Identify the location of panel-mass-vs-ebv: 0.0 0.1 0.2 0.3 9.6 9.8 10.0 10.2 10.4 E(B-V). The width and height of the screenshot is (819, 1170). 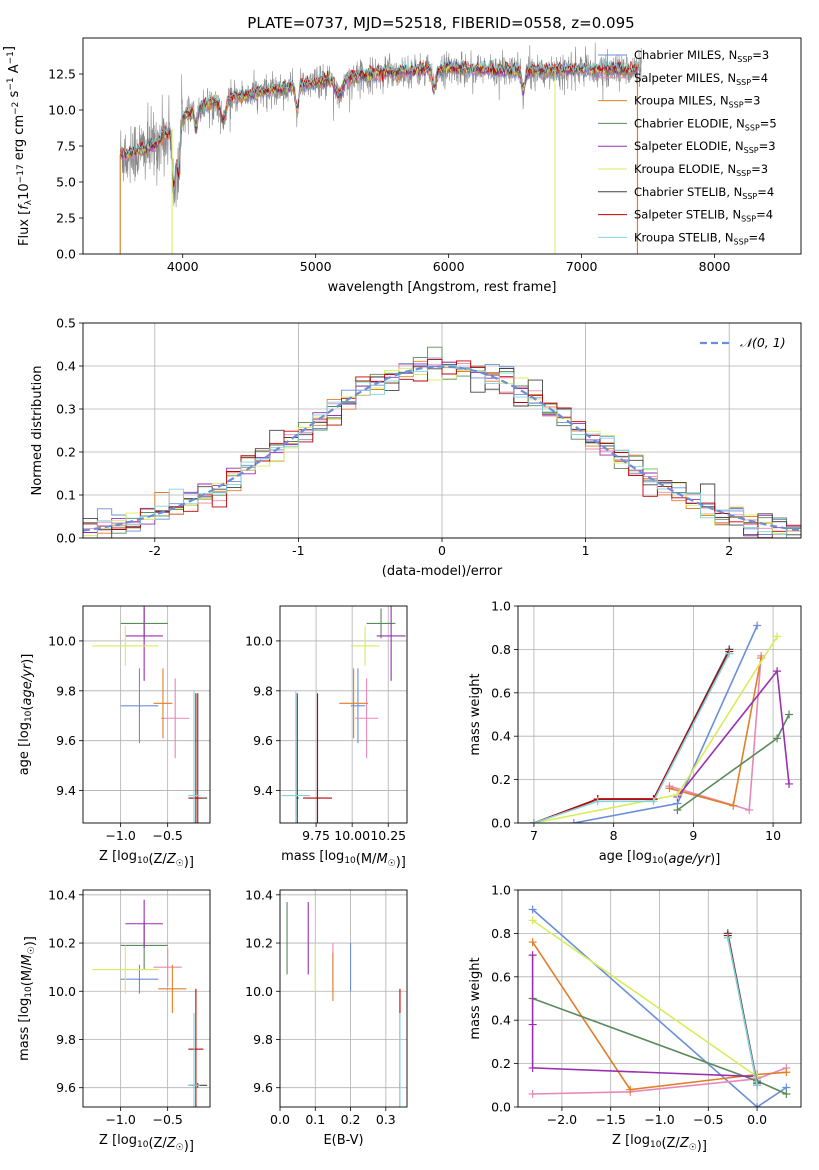
(326, 1017).